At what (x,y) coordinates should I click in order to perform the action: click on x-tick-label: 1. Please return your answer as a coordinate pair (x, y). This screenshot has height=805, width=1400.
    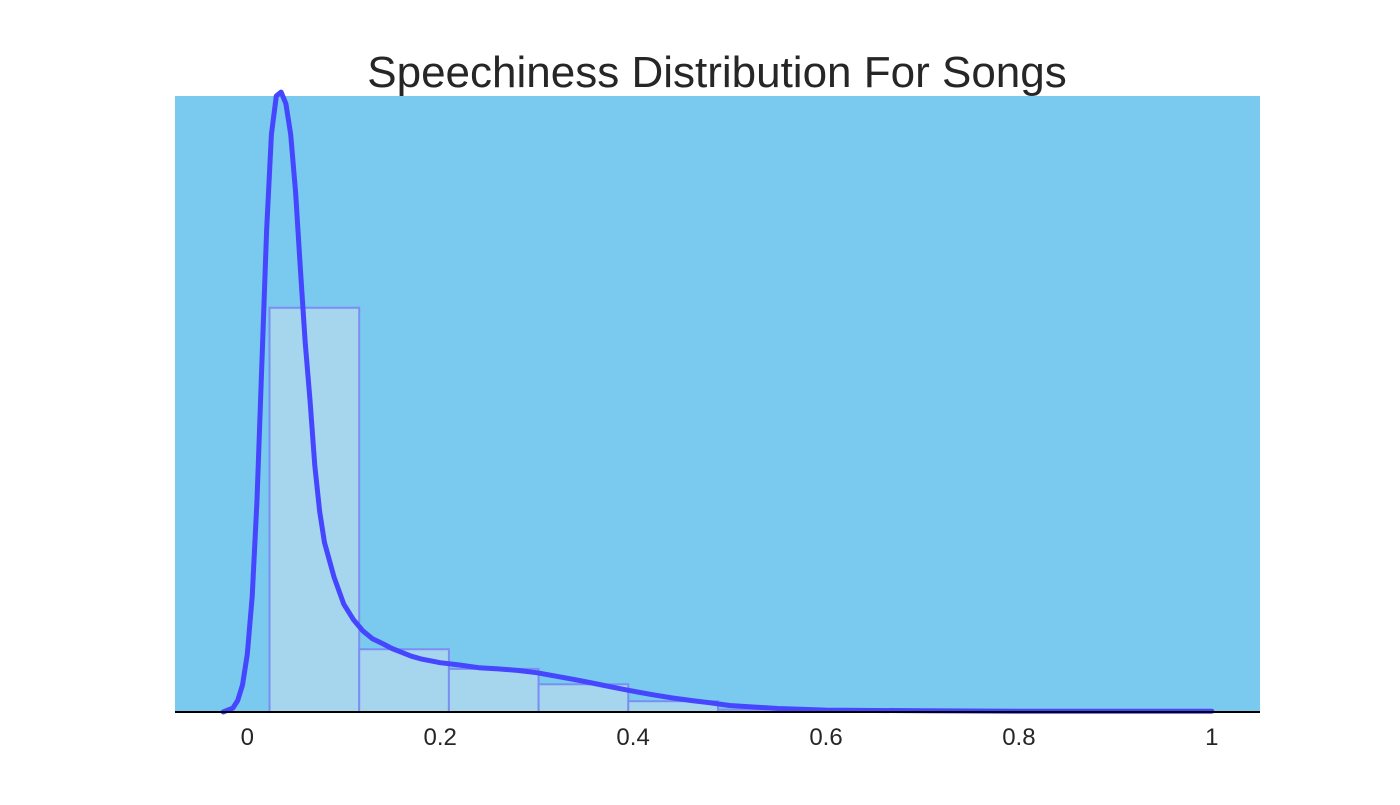
    Looking at the image, I should click on (1211, 737).